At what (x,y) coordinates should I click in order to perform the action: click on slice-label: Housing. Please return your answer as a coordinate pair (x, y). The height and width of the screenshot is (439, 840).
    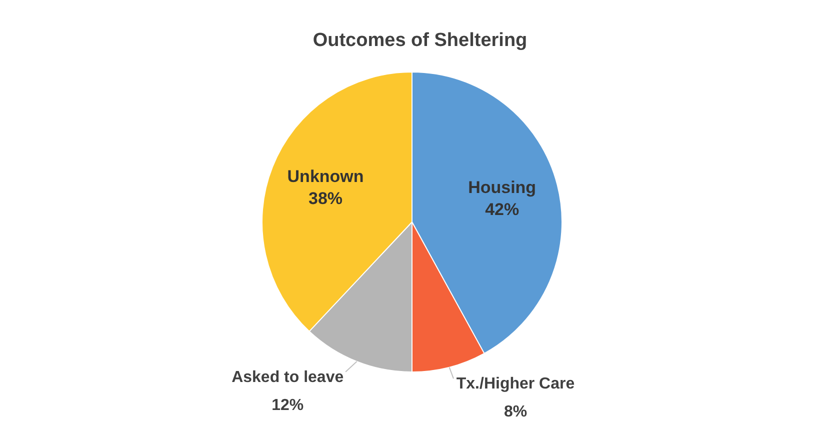
    Looking at the image, I should click on (502, 187).